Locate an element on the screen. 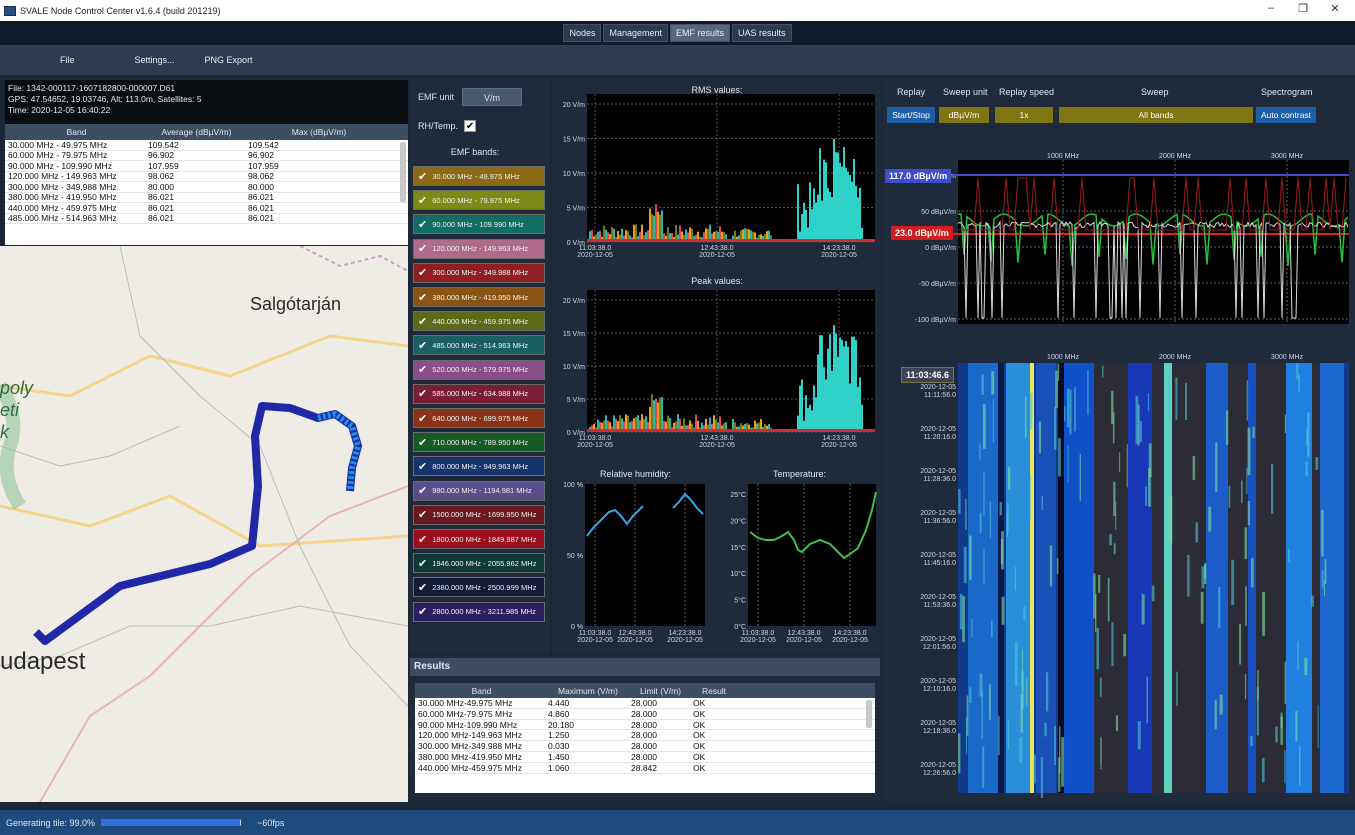 This screenshot has height=835, width=1355. y-tick-label: 15 V/m is located at coordinates (574, 140).